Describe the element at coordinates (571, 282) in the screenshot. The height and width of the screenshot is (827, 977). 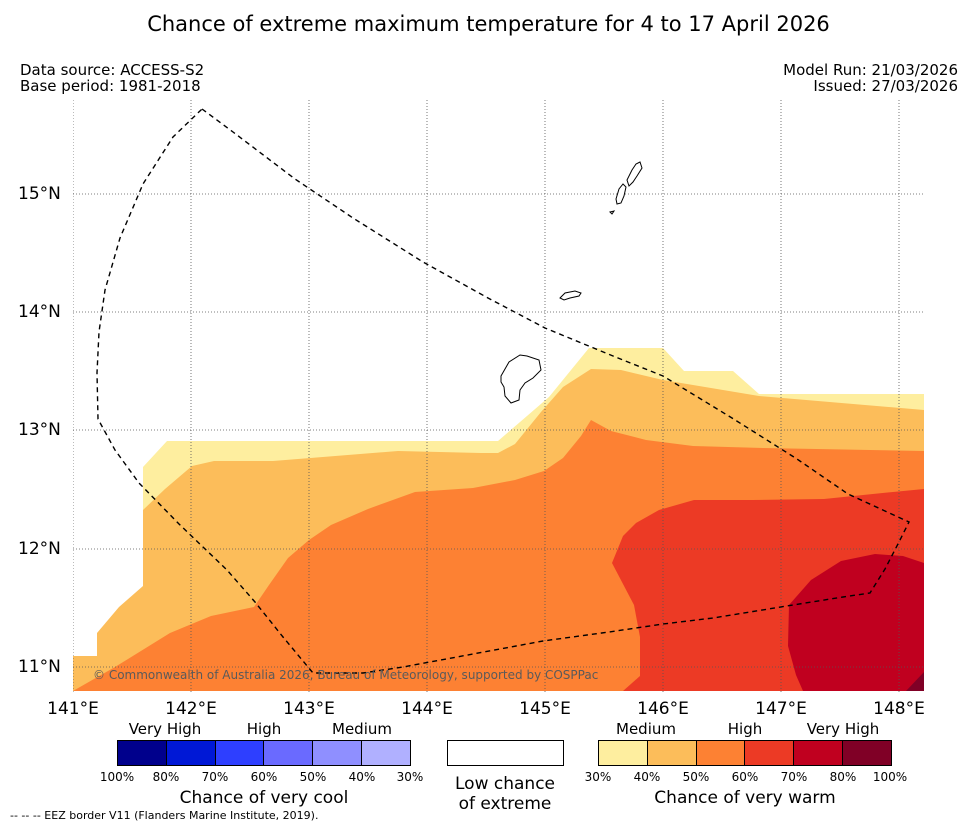
I see `islands` at that location.